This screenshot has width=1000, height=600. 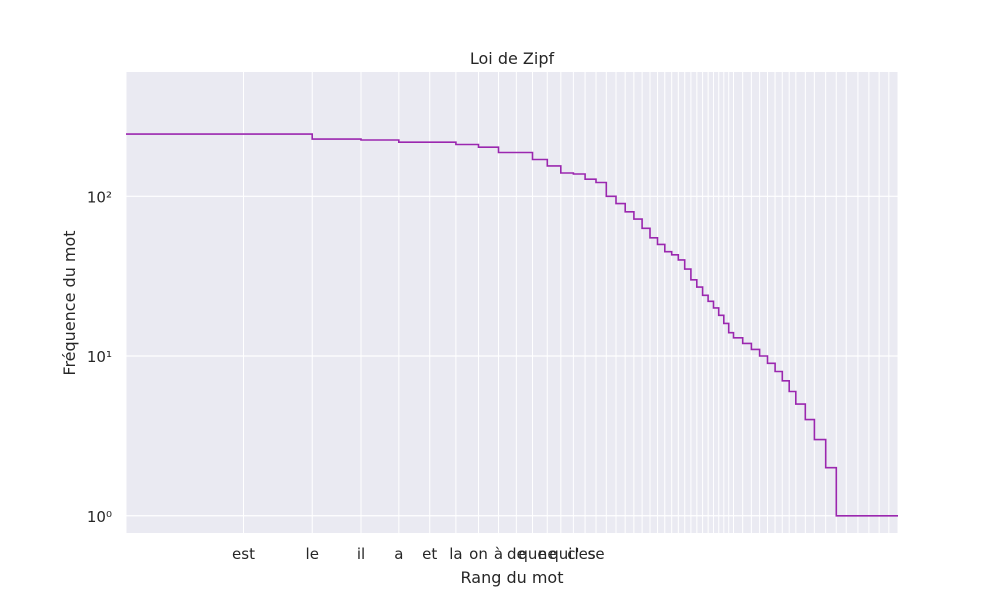 I want to click on chart-title: Loi de Zipf, so click(x=512, y=58).